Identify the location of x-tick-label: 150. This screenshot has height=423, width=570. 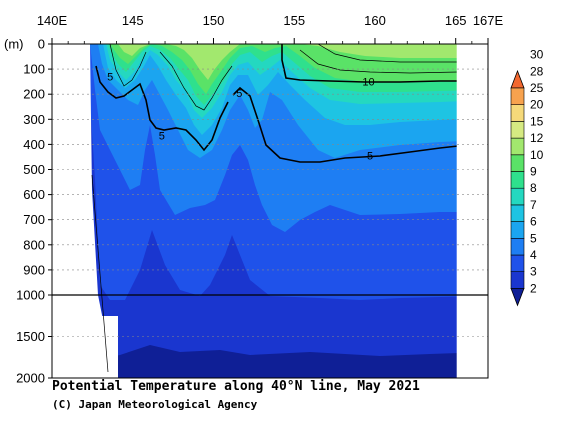
(214, 20).